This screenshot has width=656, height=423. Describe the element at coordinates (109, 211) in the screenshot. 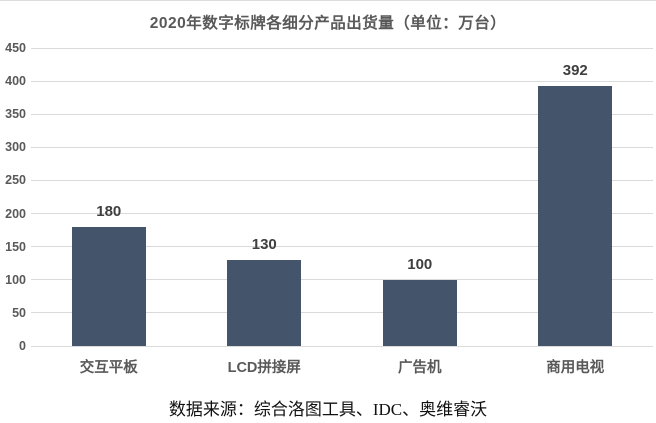

I see `bar-value-label: 180` at that location.